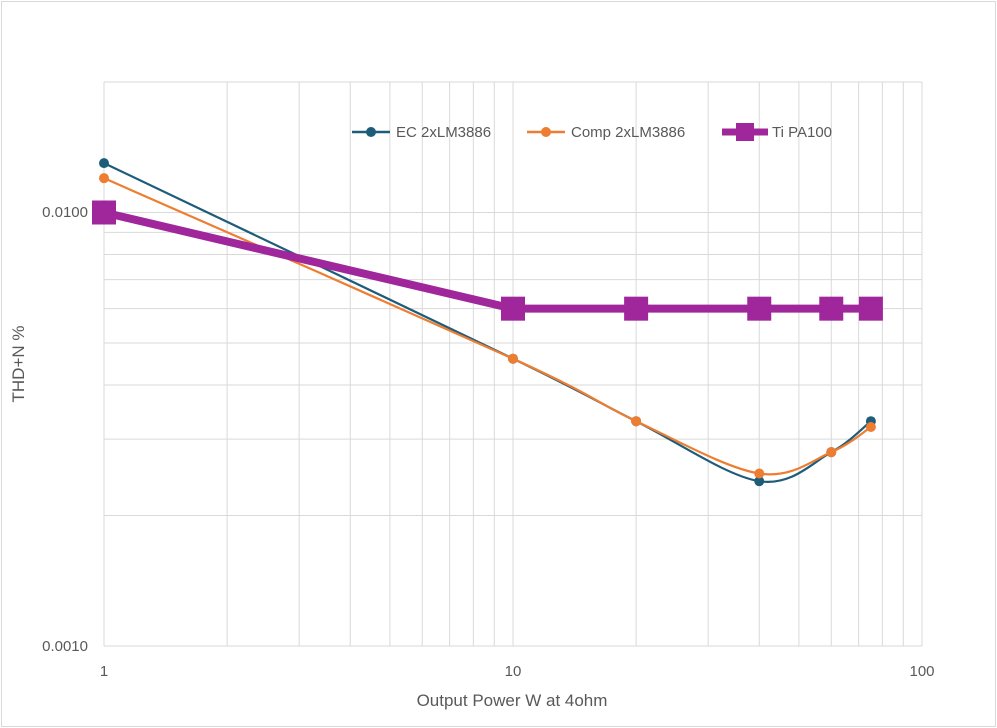 The image size is (997, 728). What do you see at coordinates (443, 132) in the screenshot?
I see `legend-label-ec: EC 2xLM3886` at bounding box center [443, 132].